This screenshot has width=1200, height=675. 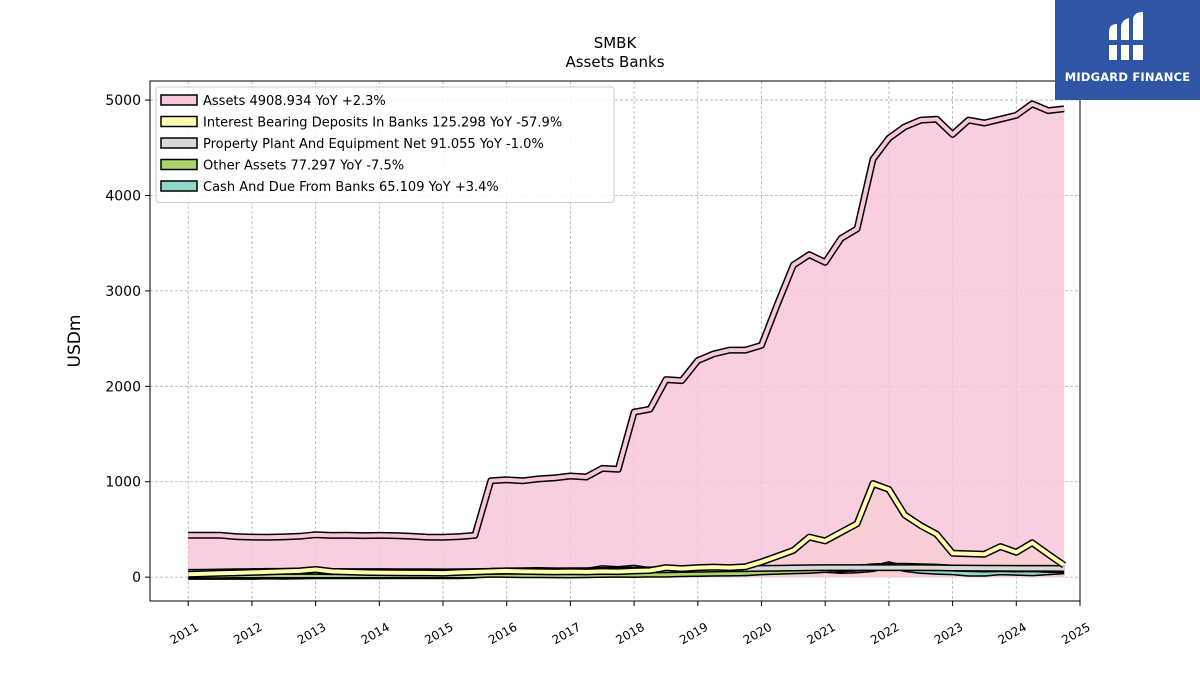 I want to click on x-tick-label: 2025, so click(x=1075, y=633).